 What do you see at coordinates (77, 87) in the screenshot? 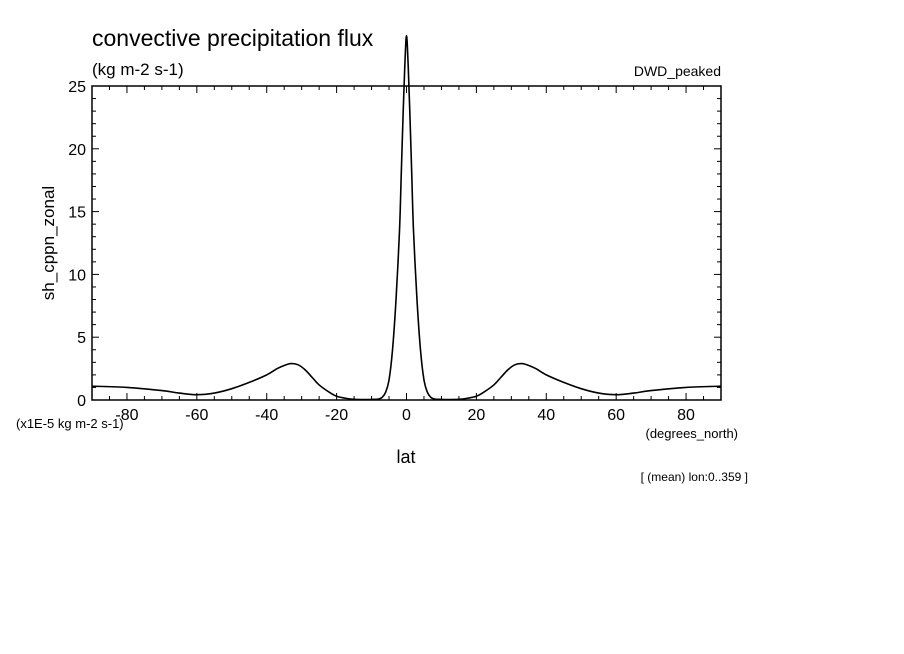
I see `y-tick-label: 25` at bounding box center [77, 87].